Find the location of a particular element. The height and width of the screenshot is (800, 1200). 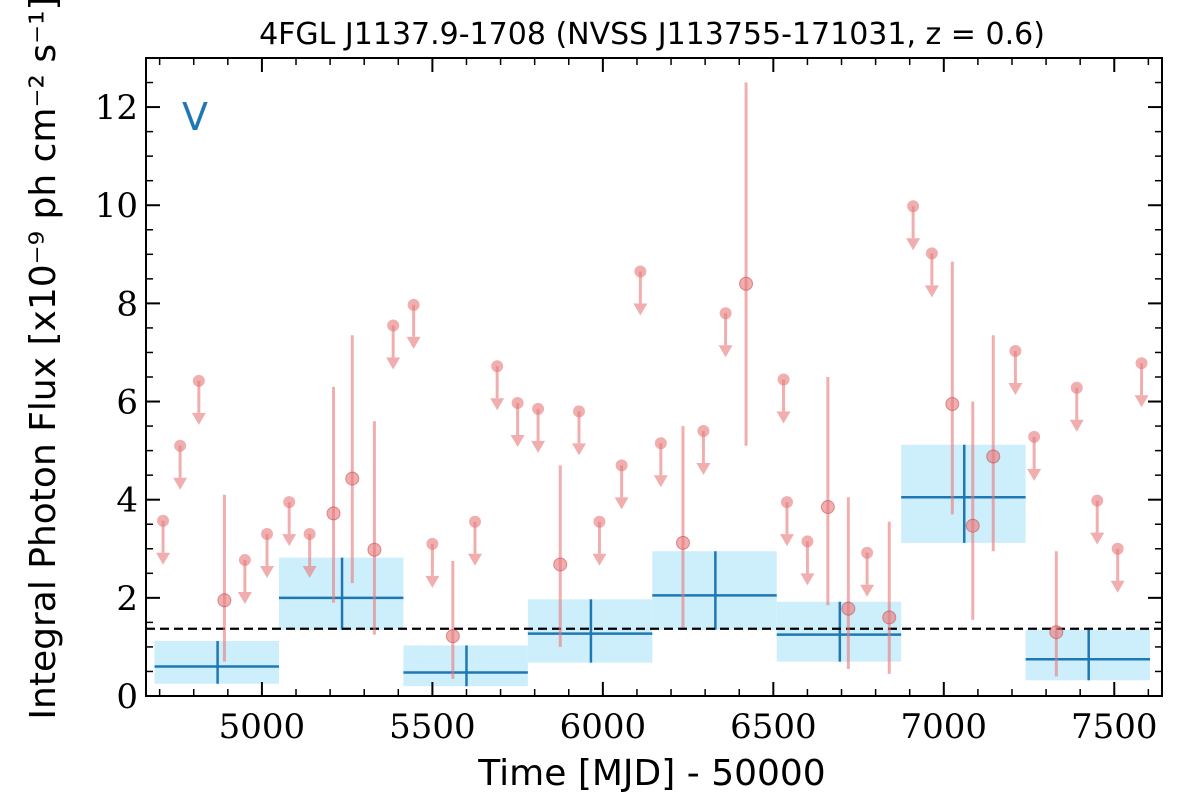

x-axis-label: Time [MJD] - 50000 is located at coordinates (651, 773).